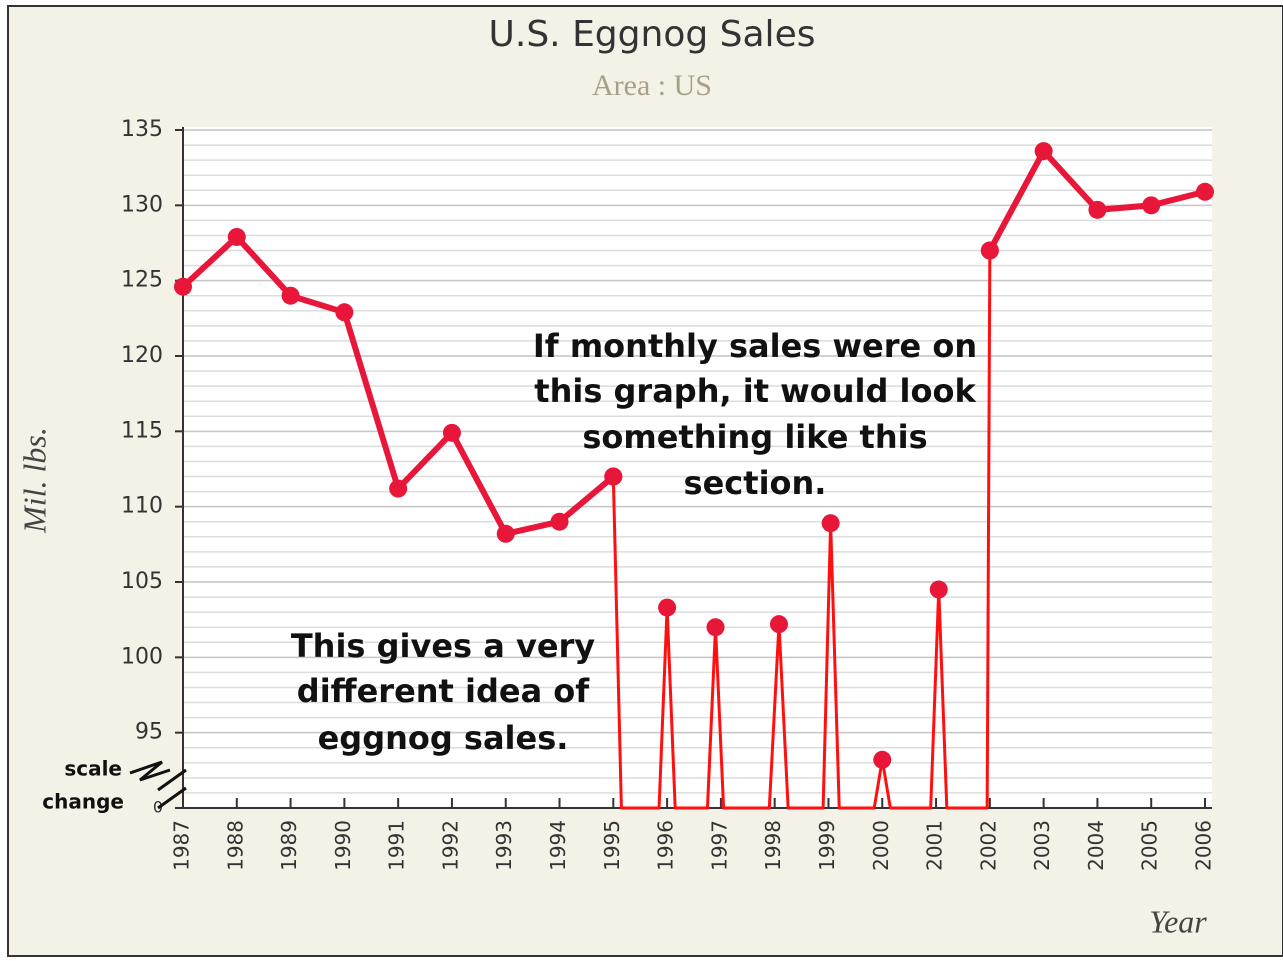 Image resolution: width=1283 pixels, height=961 pixels. I want to click on x-tick-label: 2004, so click(1096, 845).